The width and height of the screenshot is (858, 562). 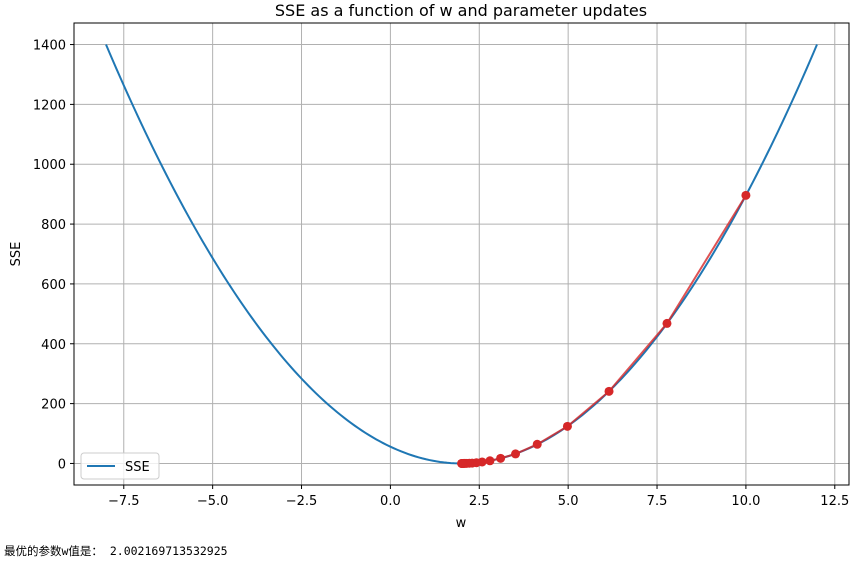 What do you see at coordinates (213, 501) in the screenshot?
I see `x-tick-label: −5.0` at bounding box center [213, 501].